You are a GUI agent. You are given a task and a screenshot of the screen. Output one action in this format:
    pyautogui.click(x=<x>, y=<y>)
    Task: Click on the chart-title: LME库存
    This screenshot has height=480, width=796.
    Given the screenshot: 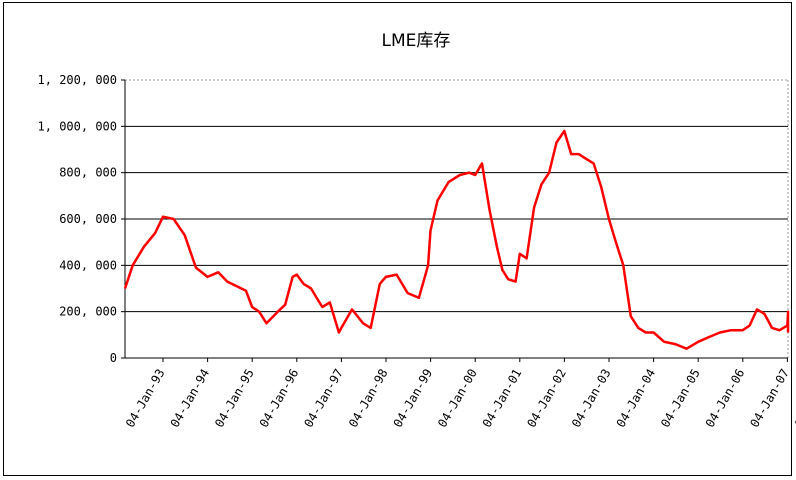 What is the action you would take?
    pyautogui.click(x=416, y=41)
    